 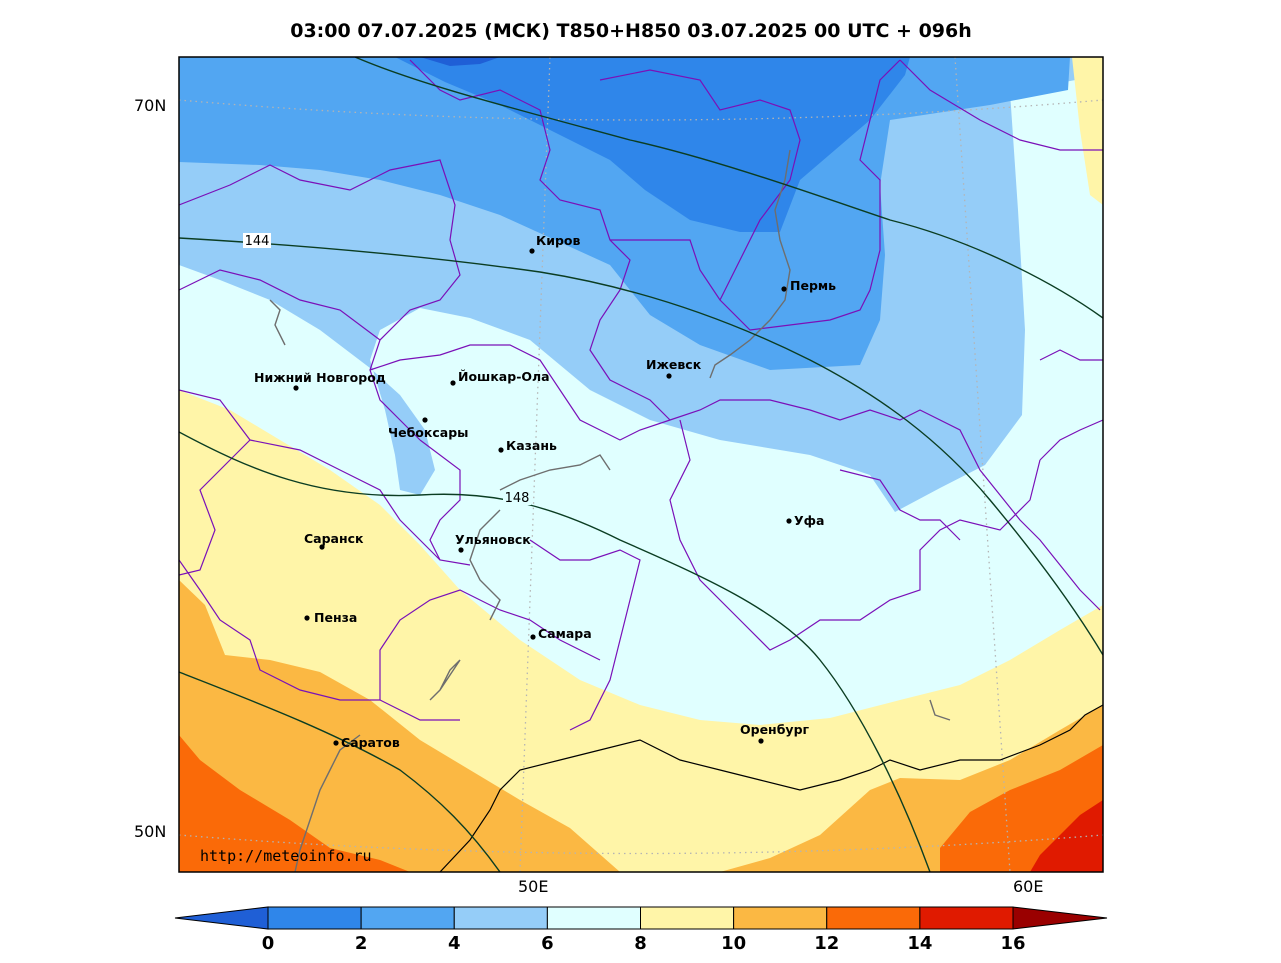 I want to click on colorbar-tick-label: 8, so click(x=640, y=943).